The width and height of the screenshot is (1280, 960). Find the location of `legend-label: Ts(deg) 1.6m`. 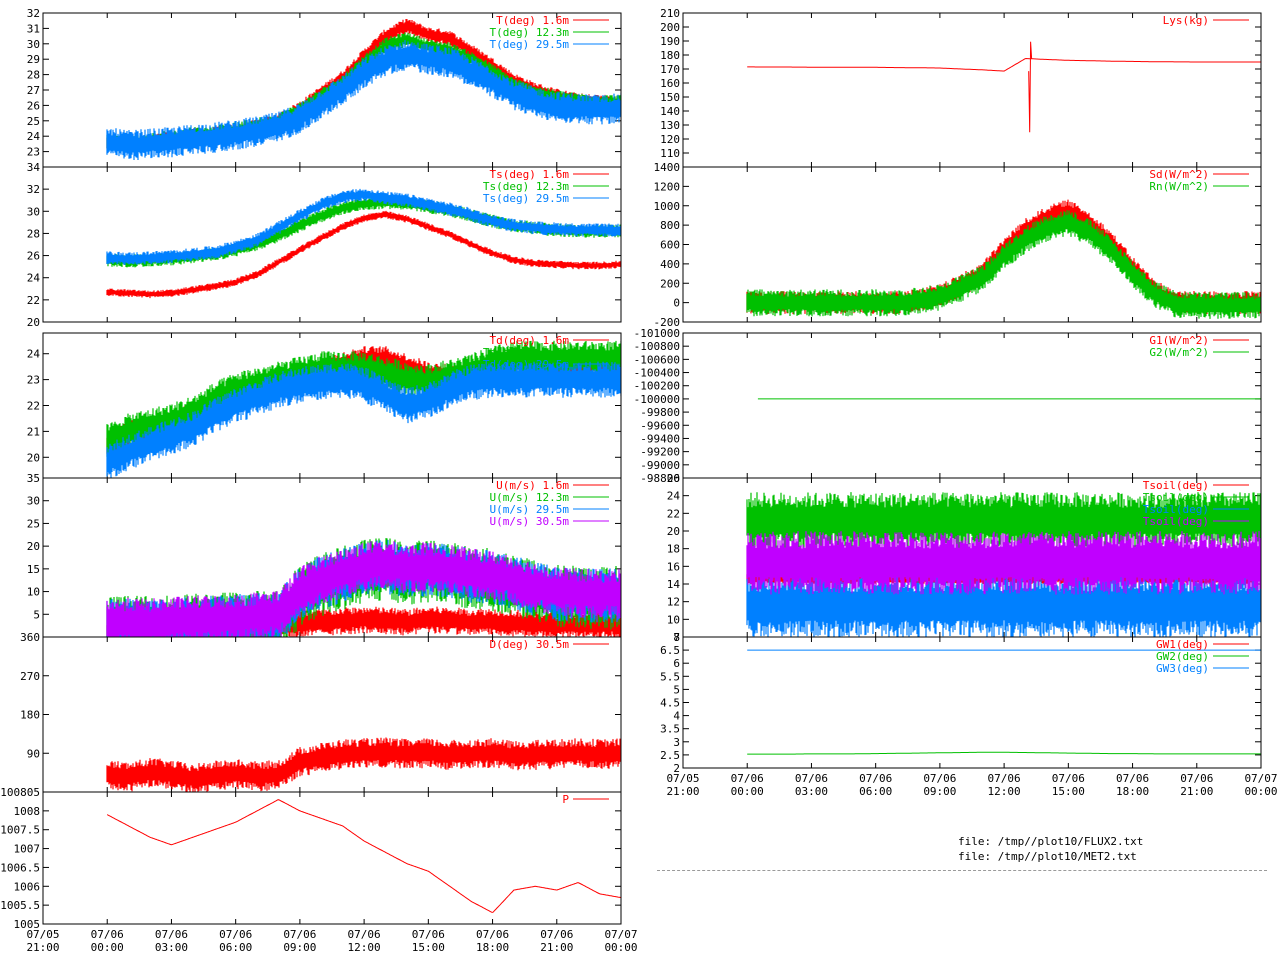

legend-label: Ts(deg) 1.6m is located at coordinates (530, 174).